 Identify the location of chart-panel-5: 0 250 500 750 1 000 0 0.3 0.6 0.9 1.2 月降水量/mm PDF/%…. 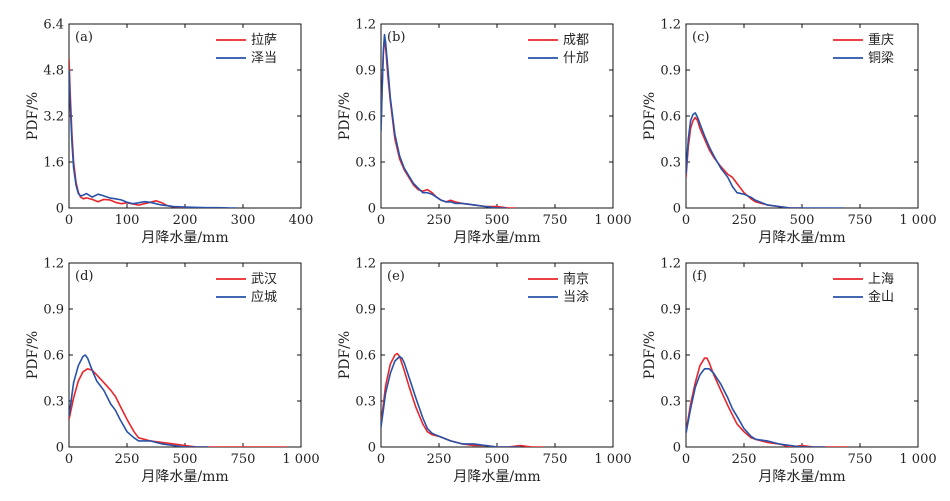
(484, 371).